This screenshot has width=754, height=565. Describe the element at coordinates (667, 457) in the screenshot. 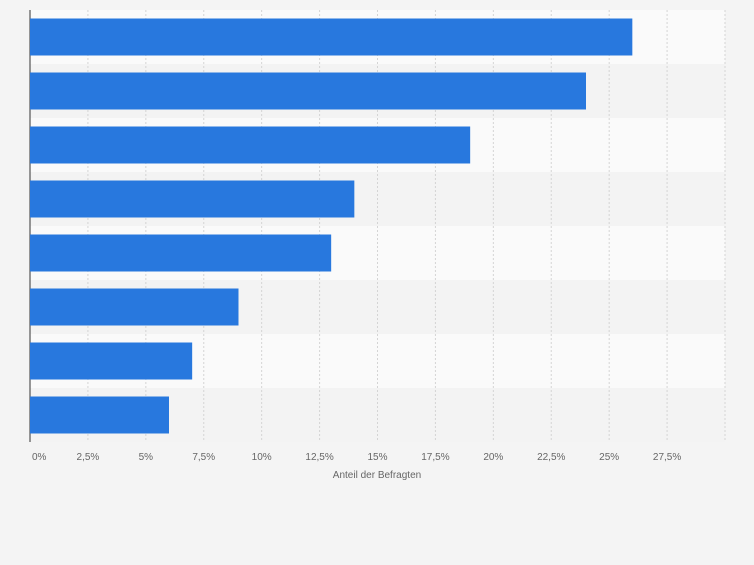

I see `x-tick-label: 27,5%` at that location.